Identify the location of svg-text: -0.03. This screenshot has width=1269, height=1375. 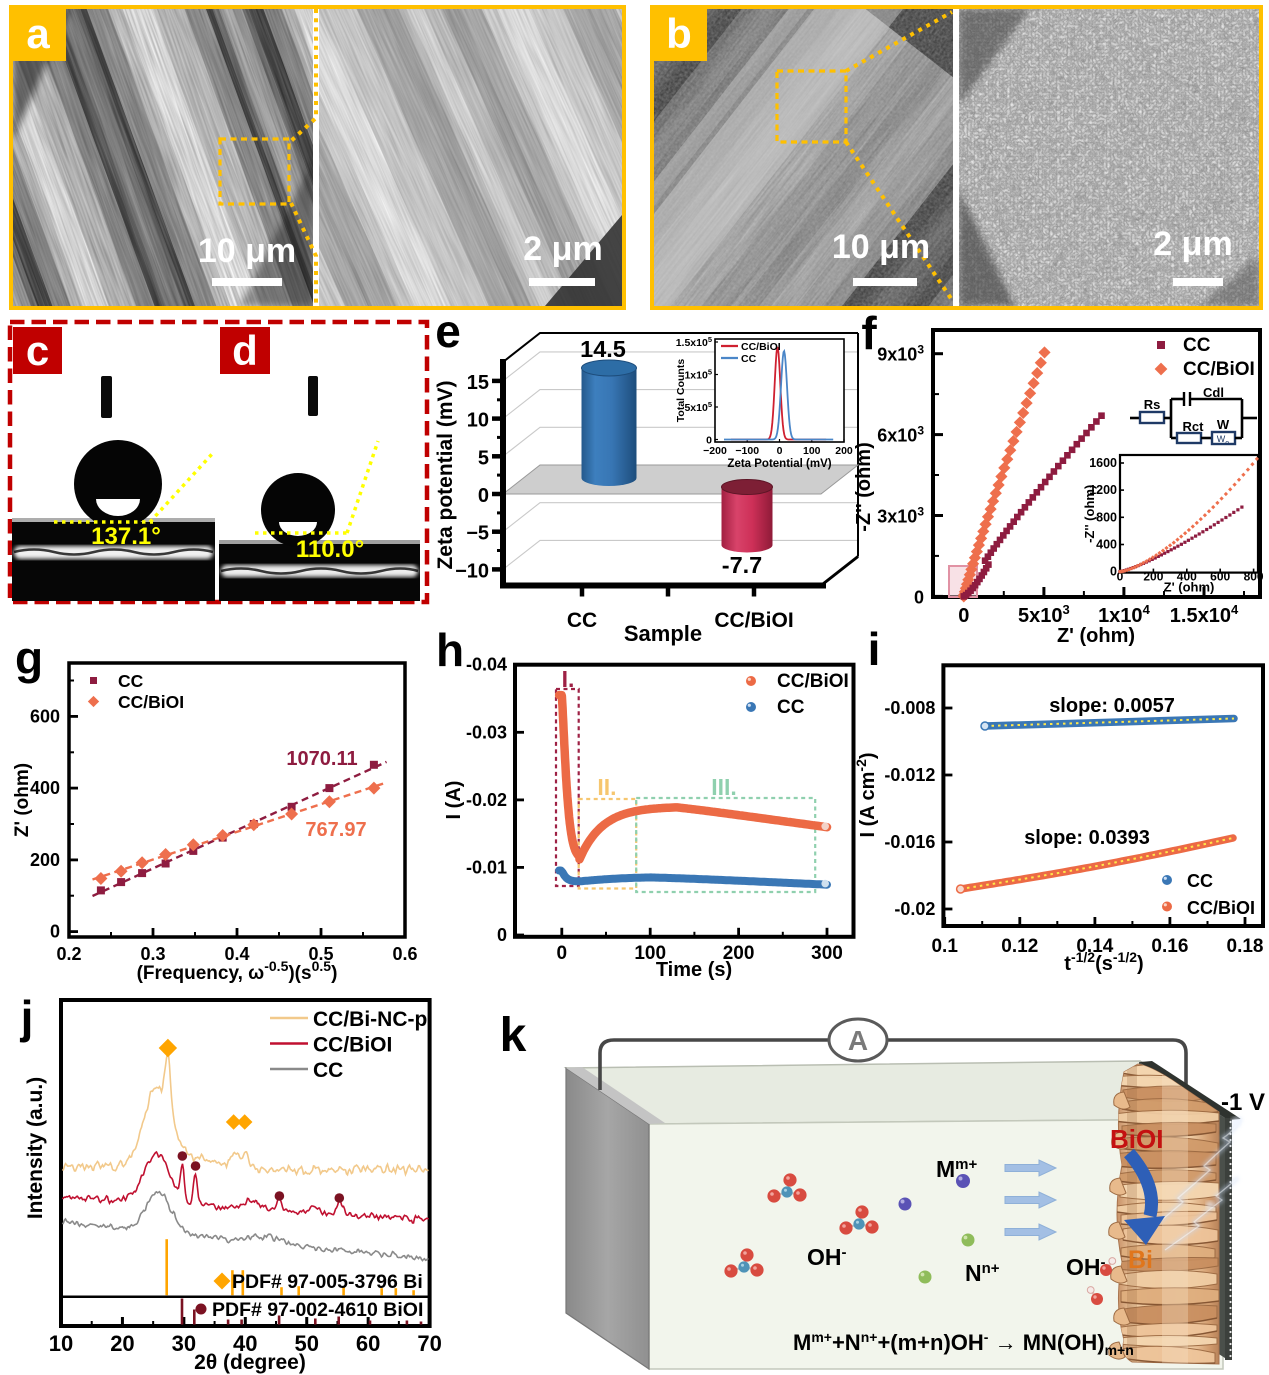
(486, 732).